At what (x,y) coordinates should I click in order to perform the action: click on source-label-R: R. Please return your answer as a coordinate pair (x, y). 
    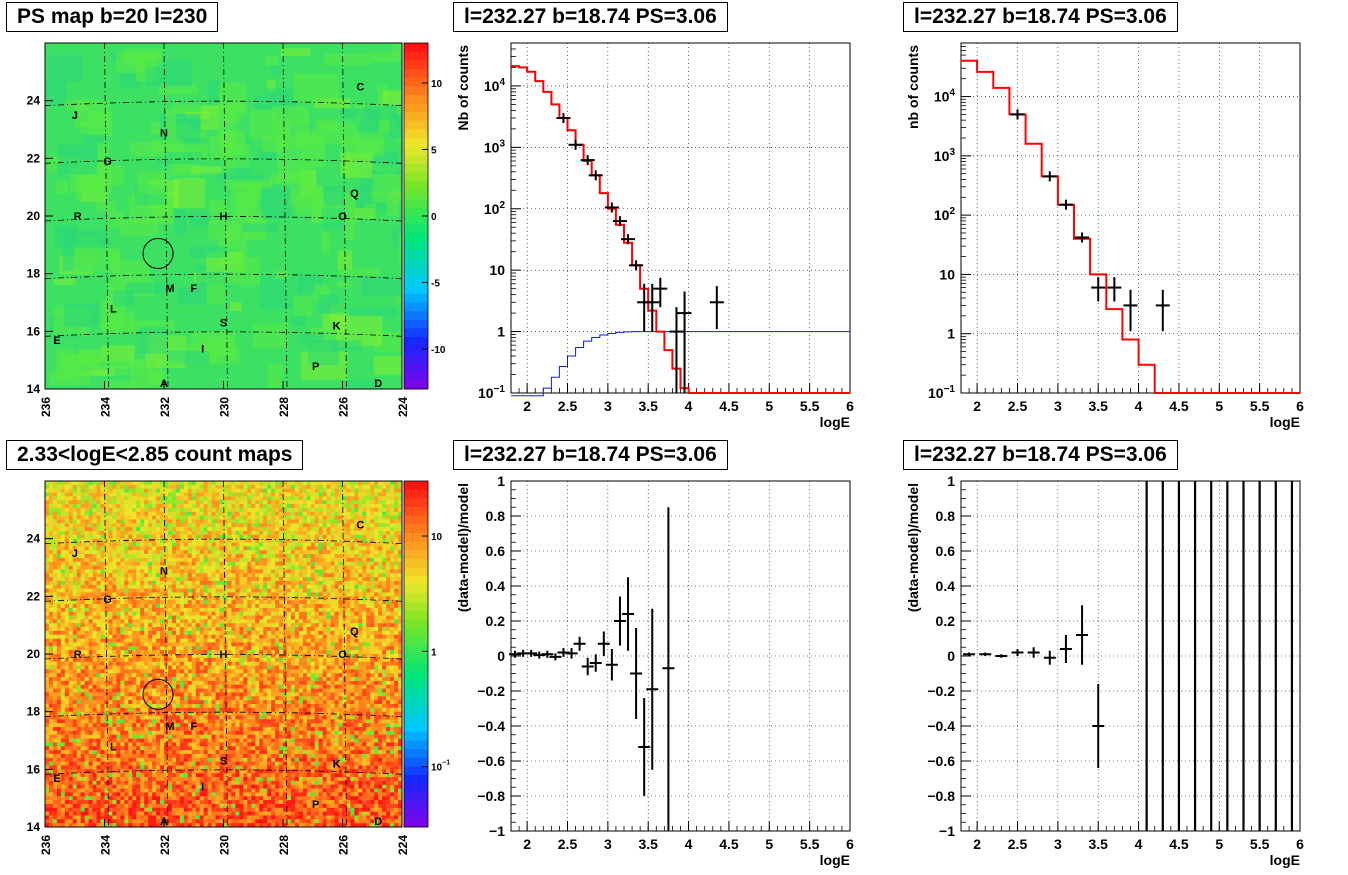
    Looking at the image, I should click on (78, 217).